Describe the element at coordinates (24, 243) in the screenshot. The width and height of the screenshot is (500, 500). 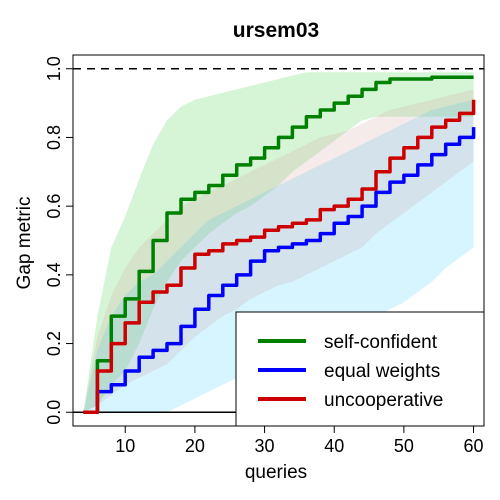
I see `y-axis-title: Gap metric` at that location.